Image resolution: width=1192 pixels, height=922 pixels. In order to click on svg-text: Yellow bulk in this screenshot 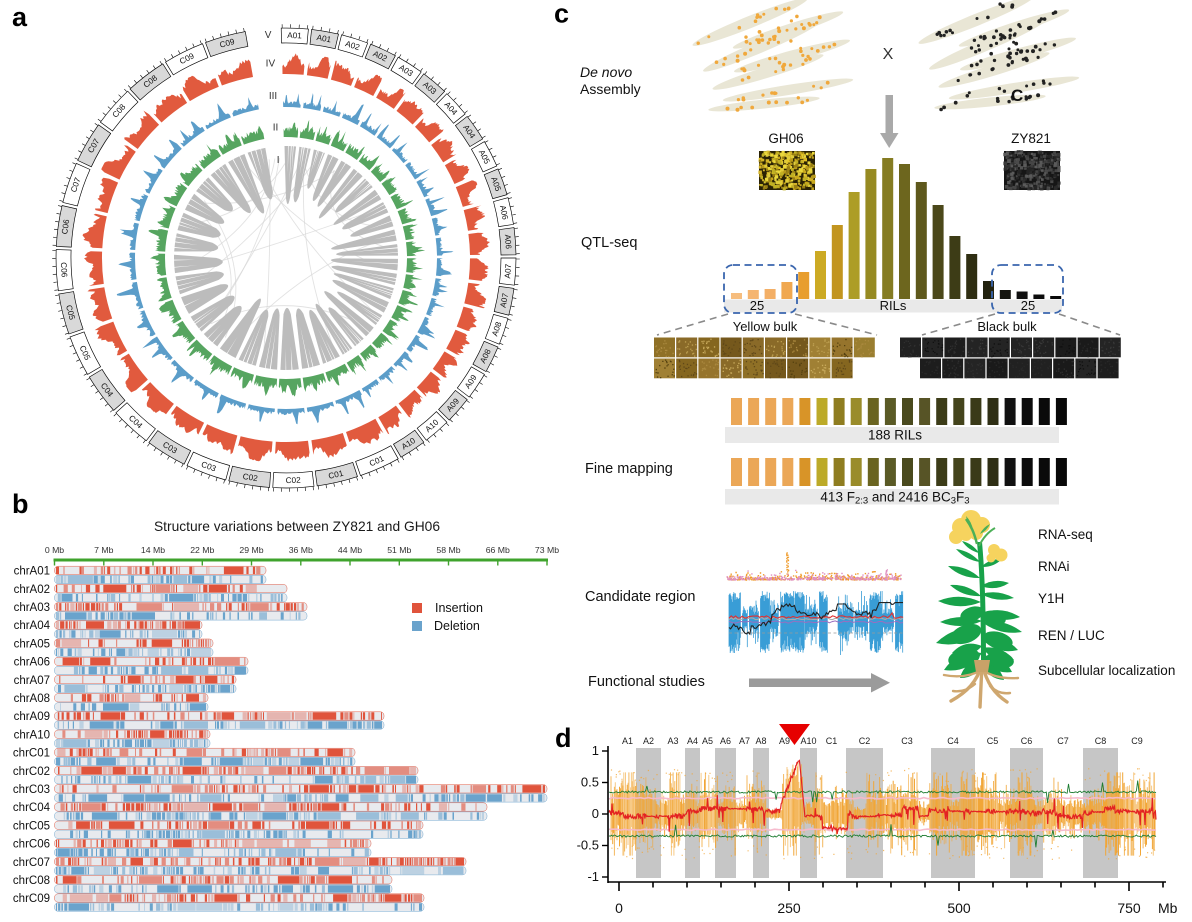, I will do `click(765, 326)`.